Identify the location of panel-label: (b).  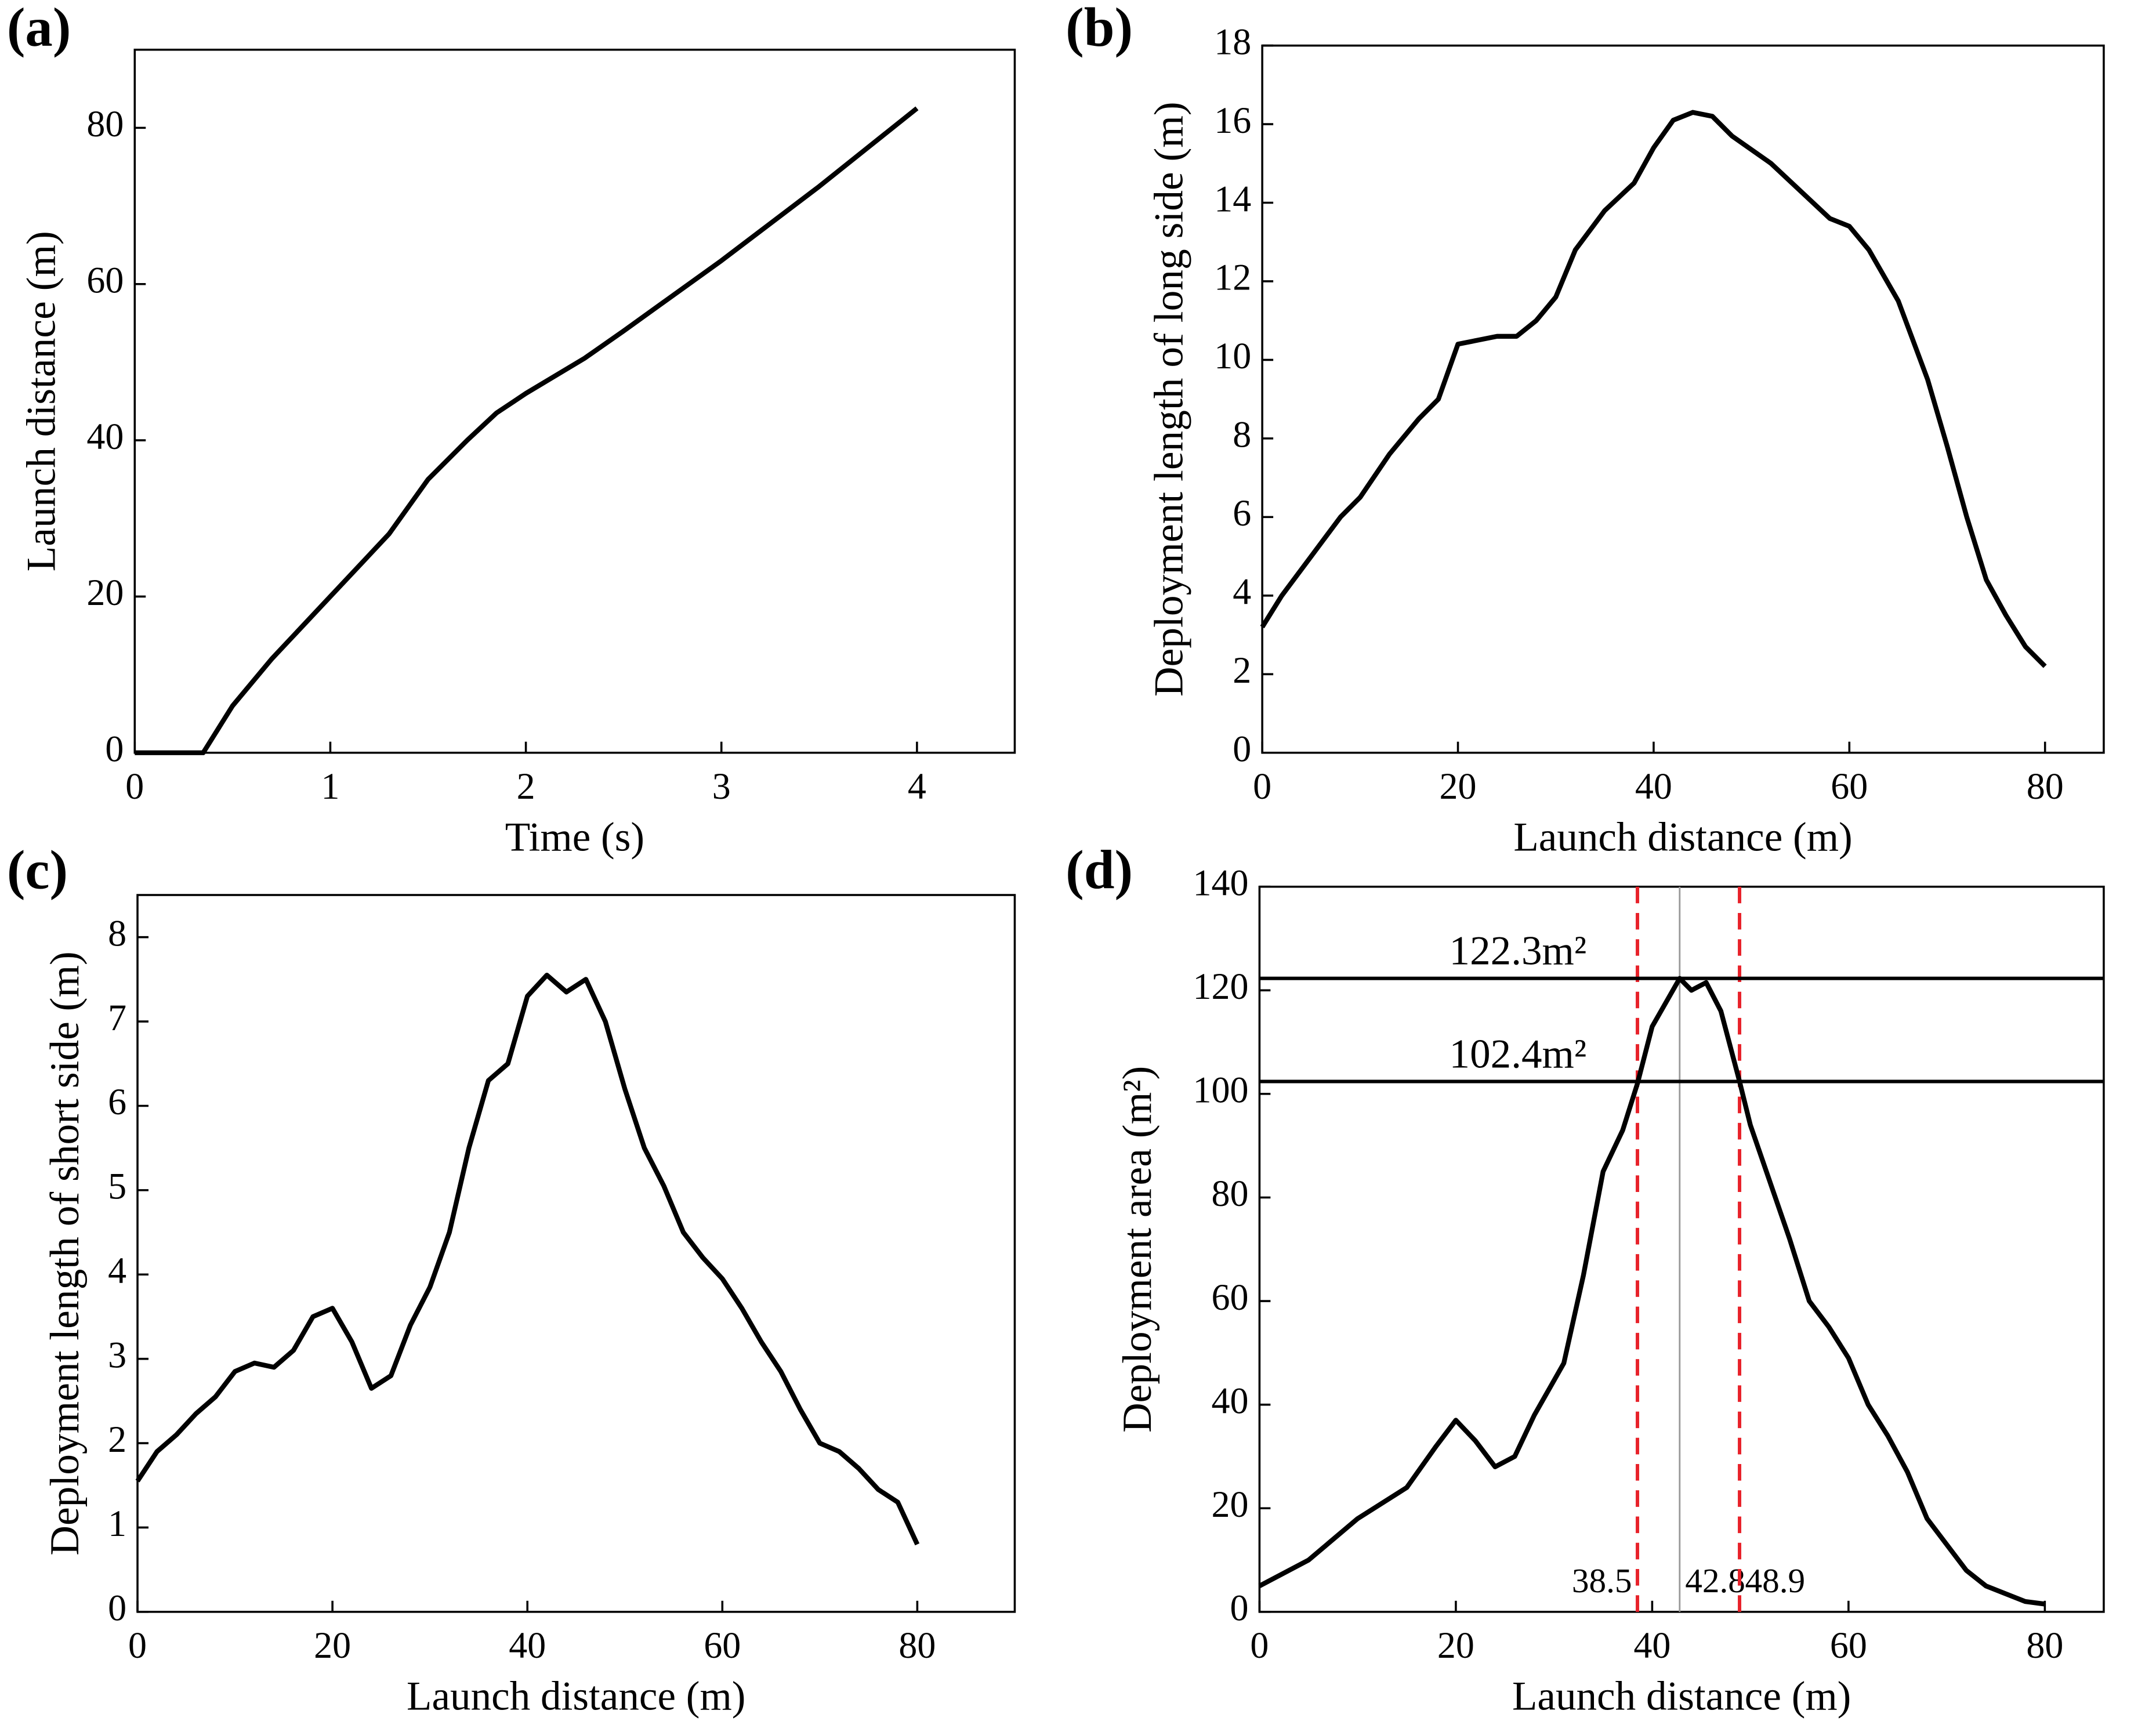
(1099, 29).